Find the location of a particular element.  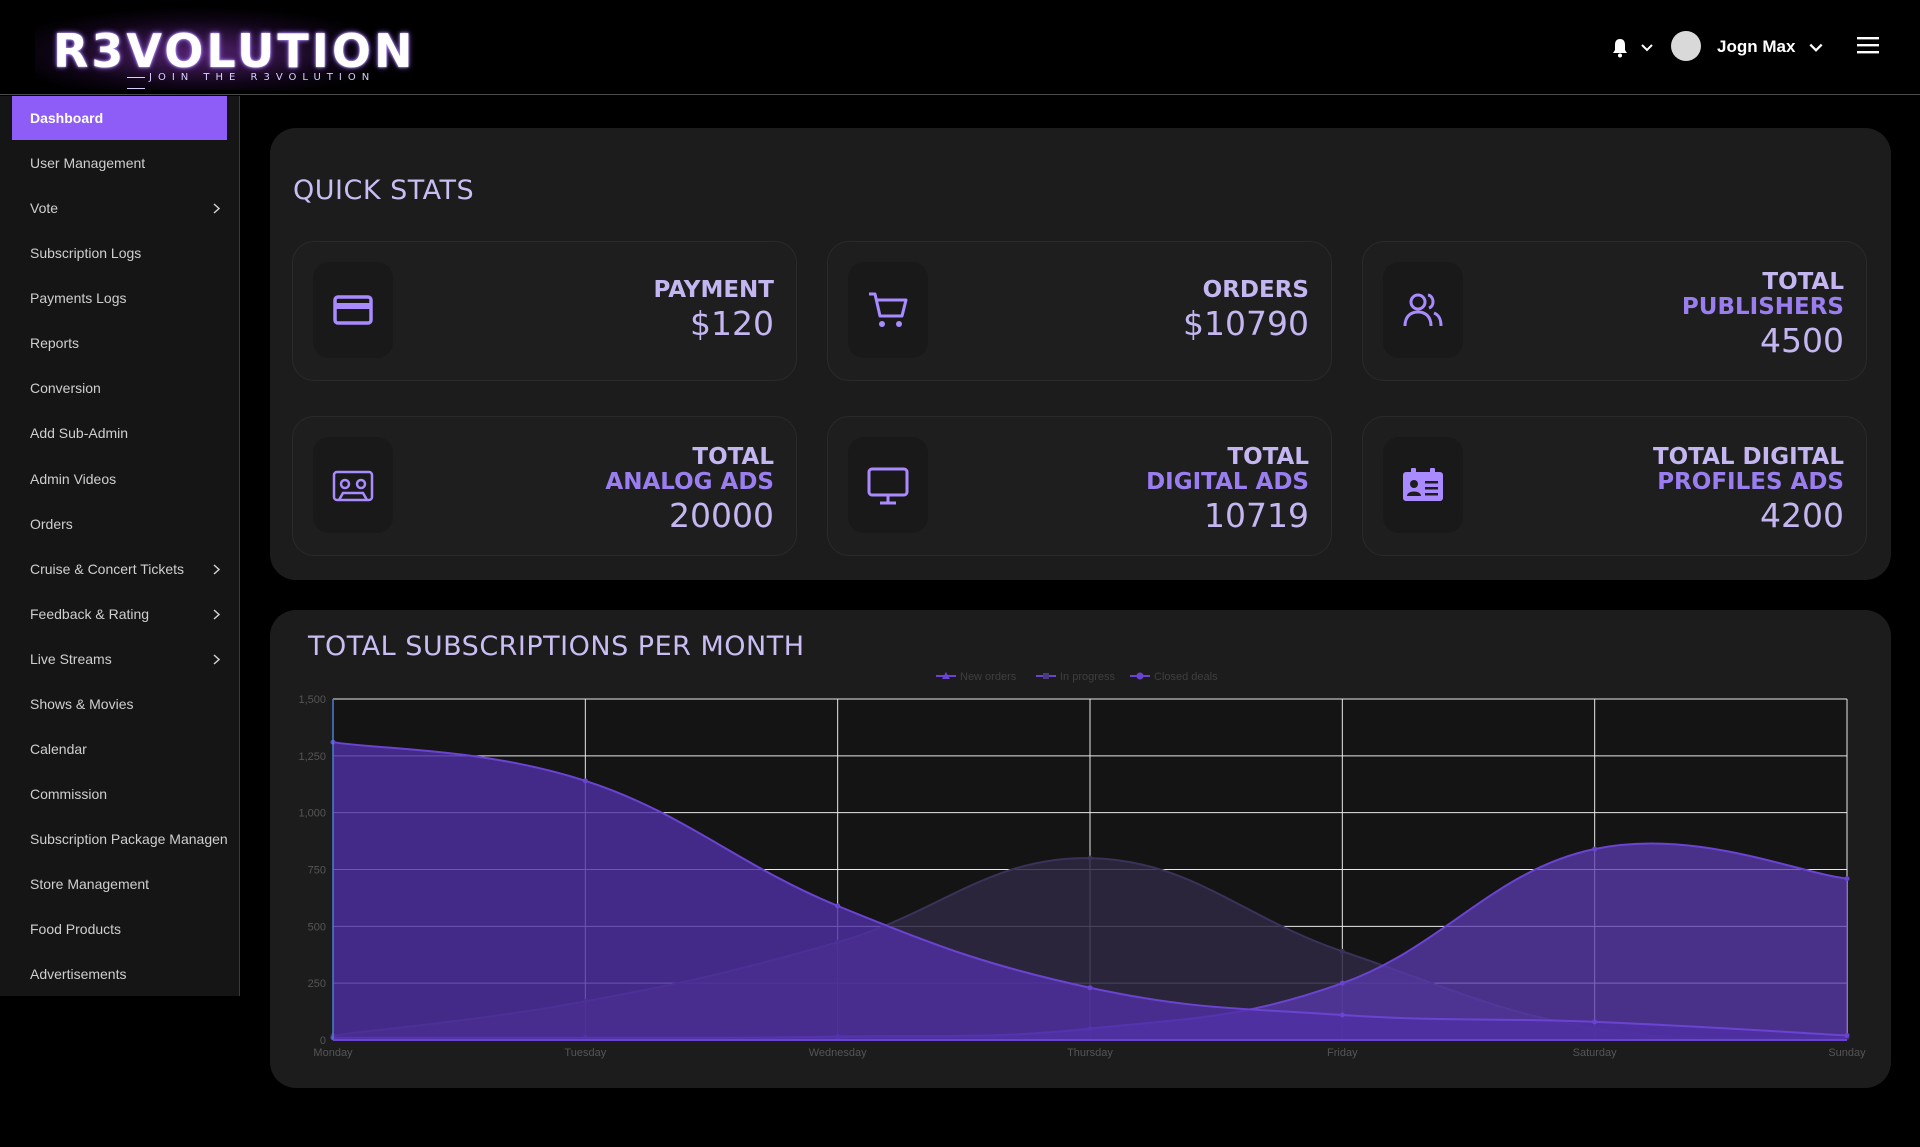

x-tick-label: Tuesday is located at coordinates (585, 1053).